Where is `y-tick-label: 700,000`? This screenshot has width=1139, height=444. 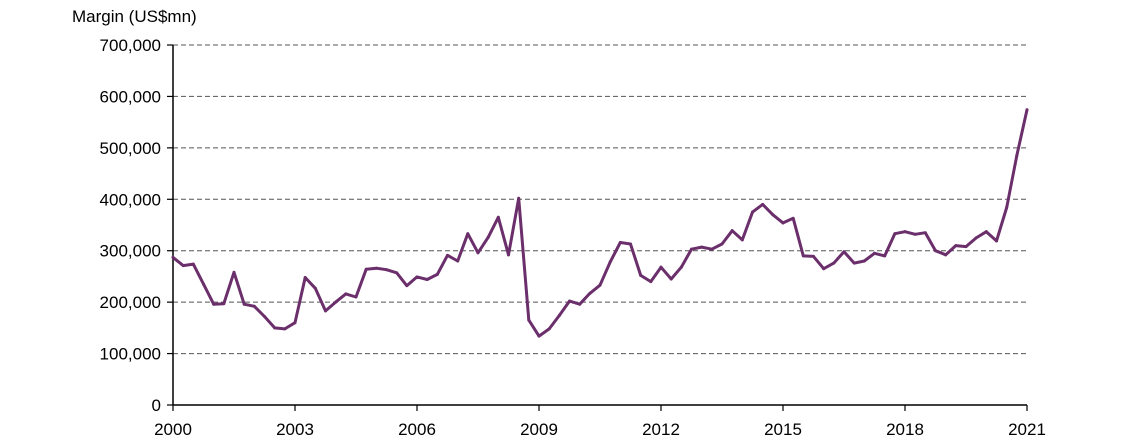 y-tick-label: 700,000 is located at coordinates (130, 45).